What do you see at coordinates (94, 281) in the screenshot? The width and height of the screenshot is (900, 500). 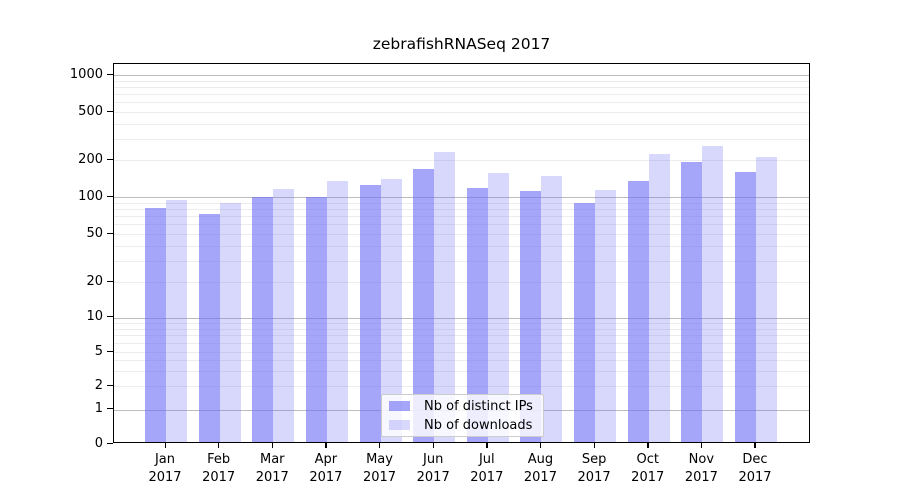 I see `y-tick-label: 20` at bounding box center [94, 281].